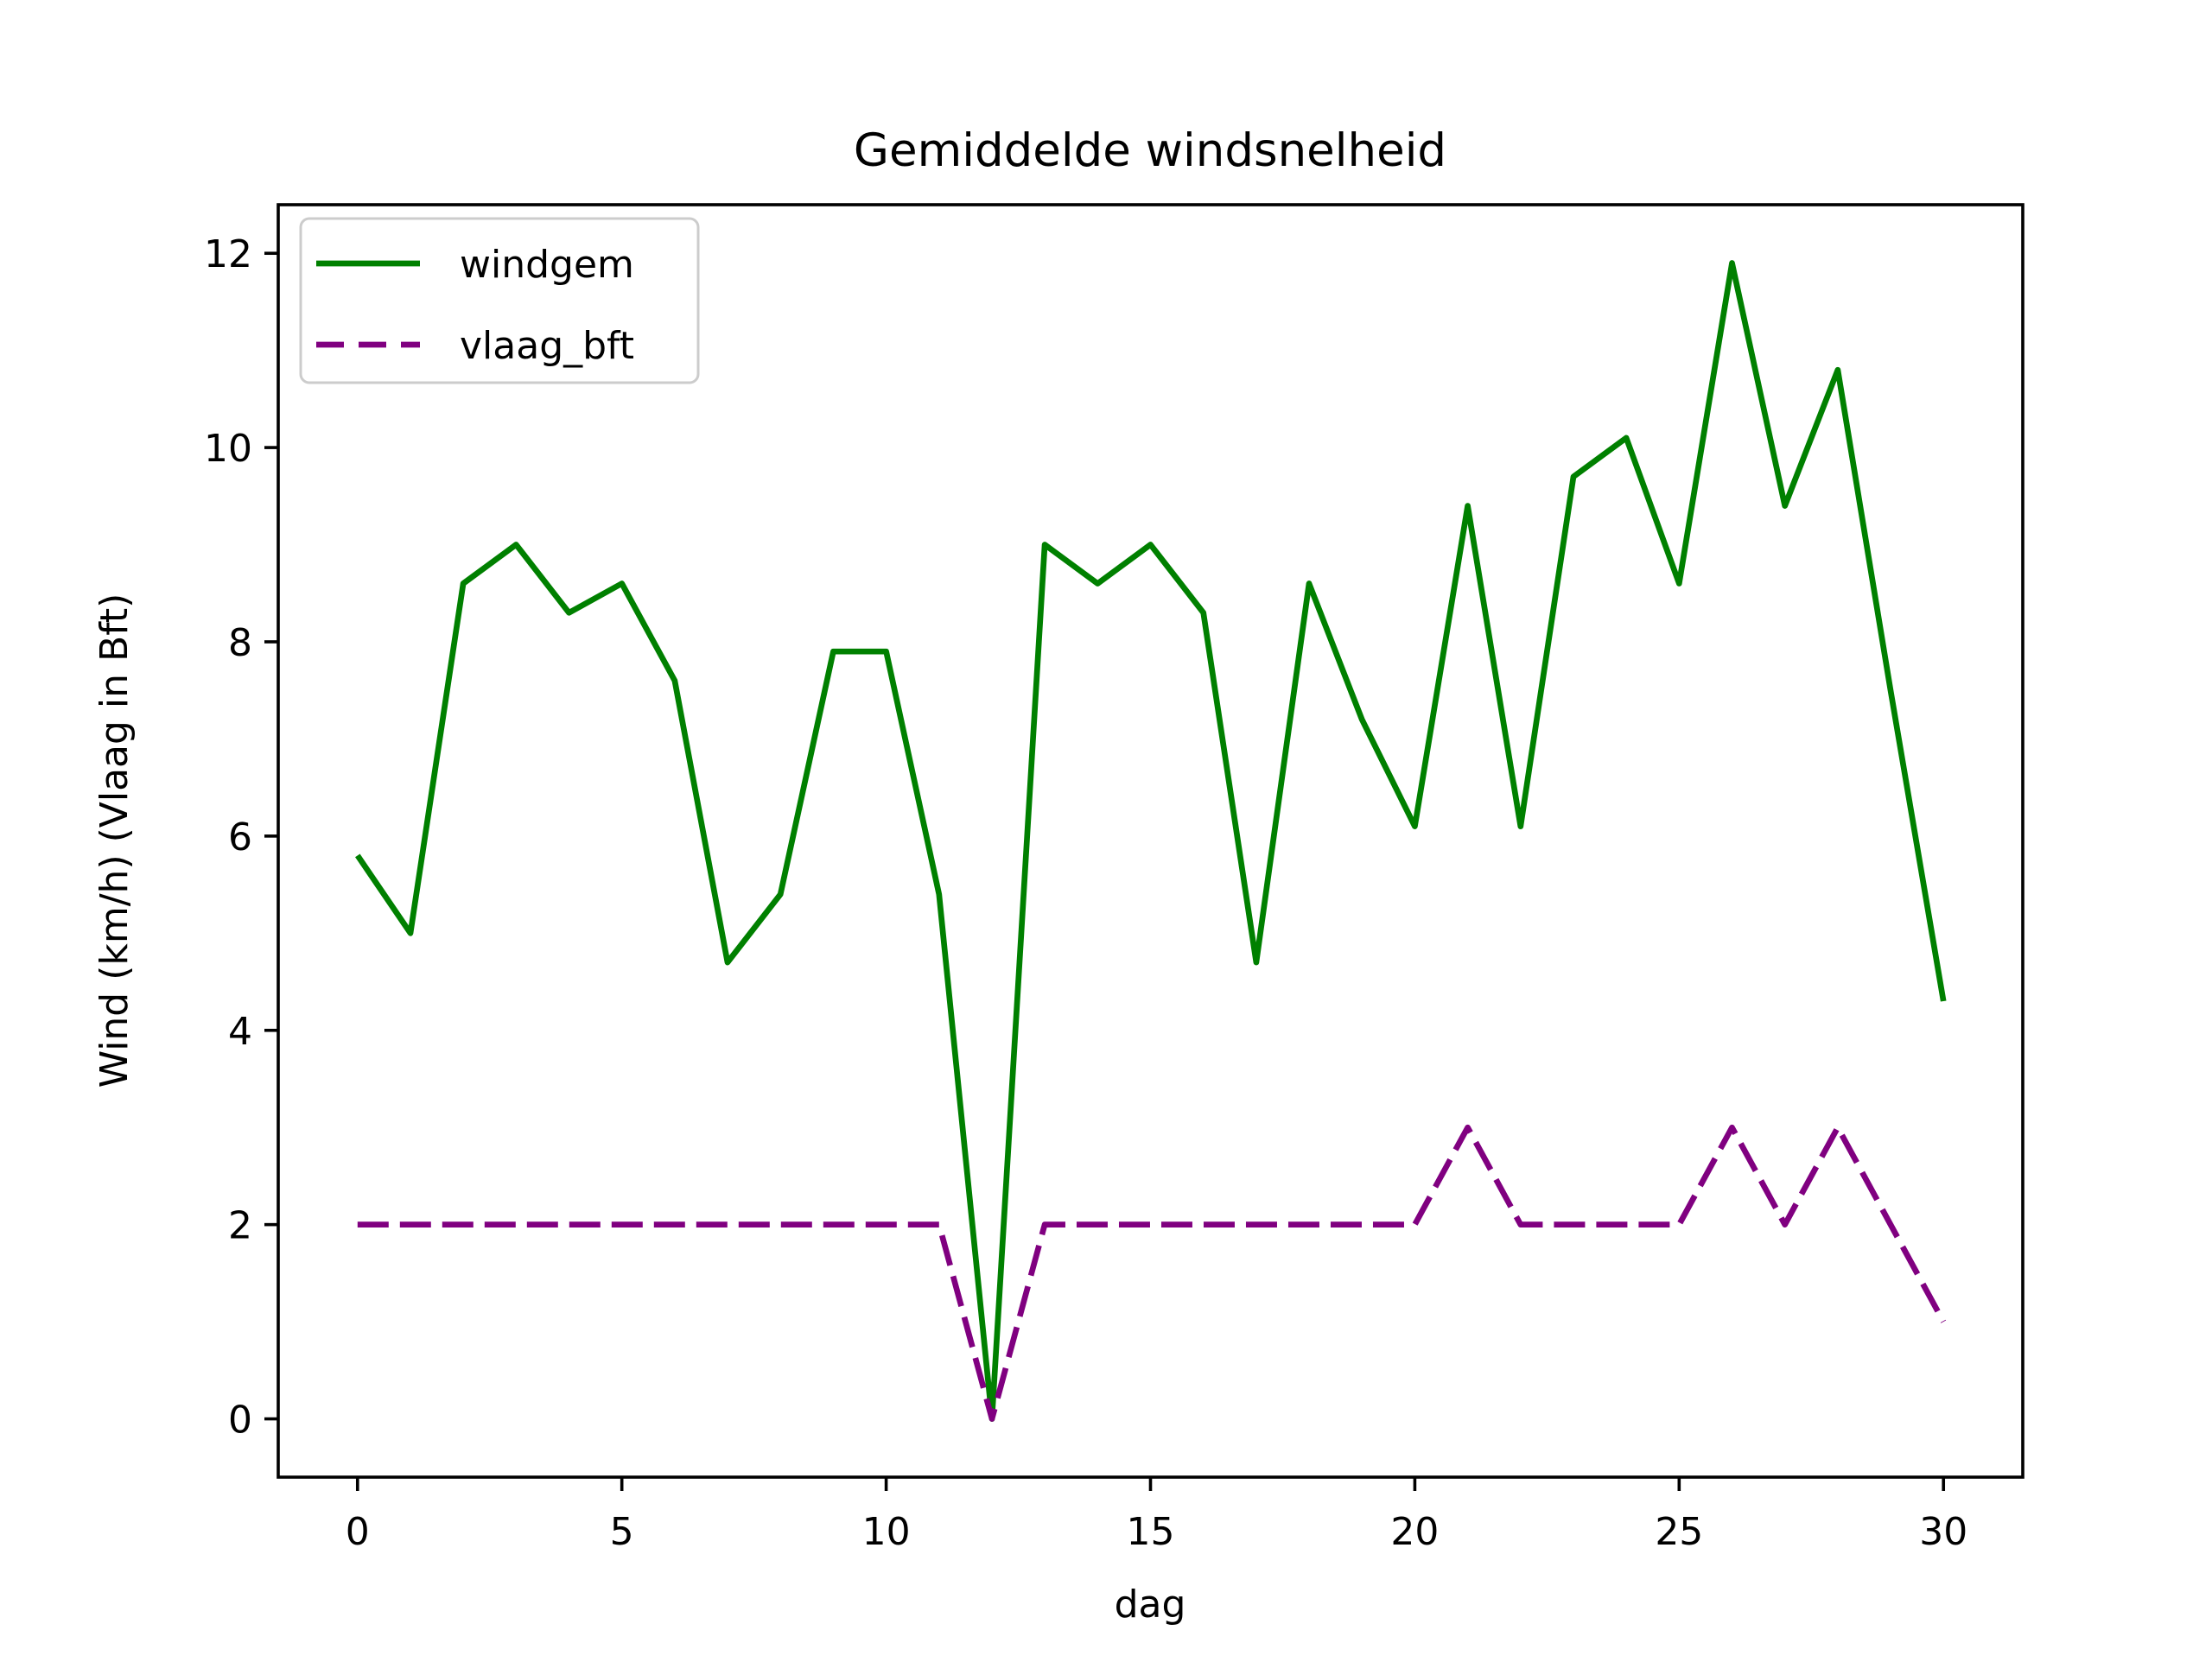  I want to click on legend-windgem-label: windgem, so click(547, 265).